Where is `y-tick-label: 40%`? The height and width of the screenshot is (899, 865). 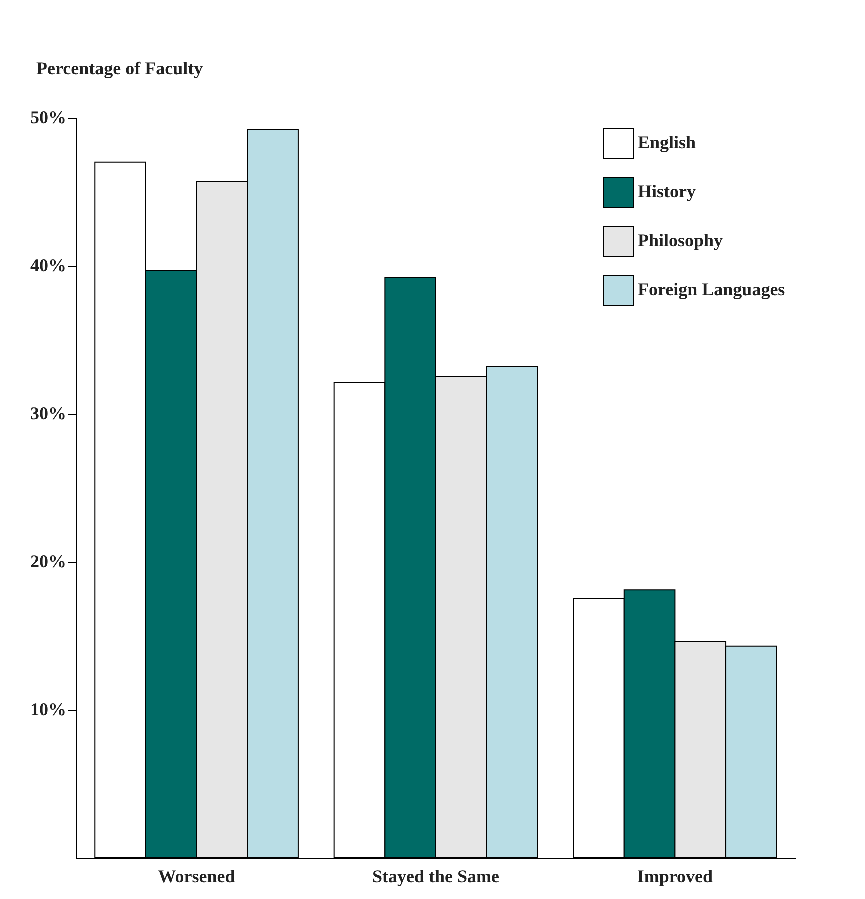
y-tick-label: 40% is located at coordinates (48, 266).